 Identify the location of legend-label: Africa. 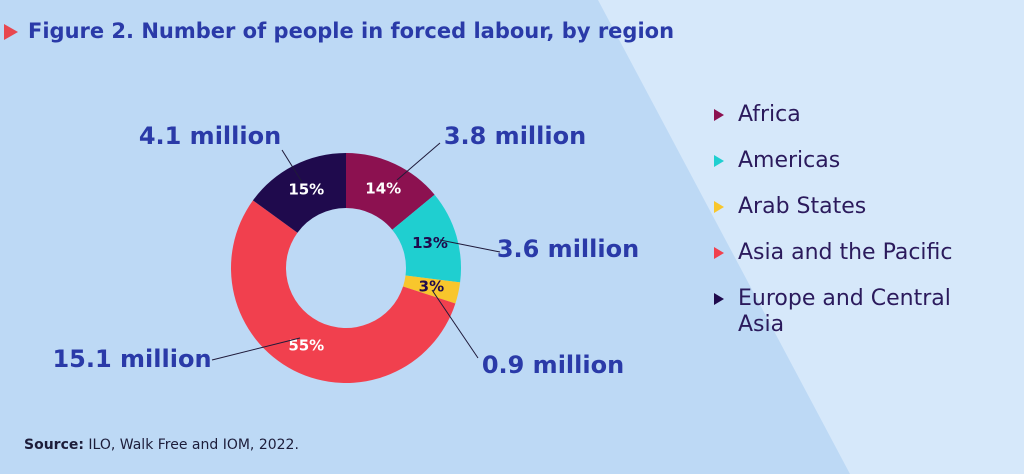
(769, 114).